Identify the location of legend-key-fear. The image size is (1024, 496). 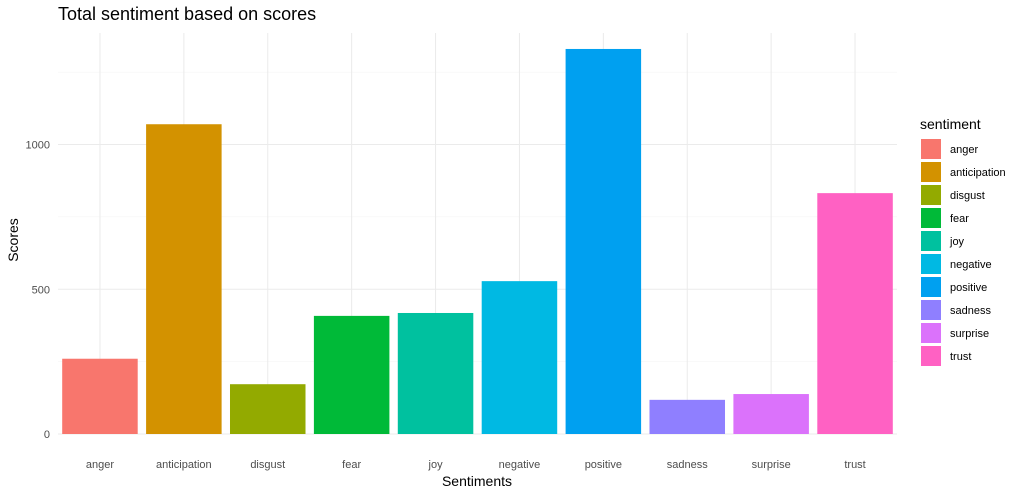
(931, 218).